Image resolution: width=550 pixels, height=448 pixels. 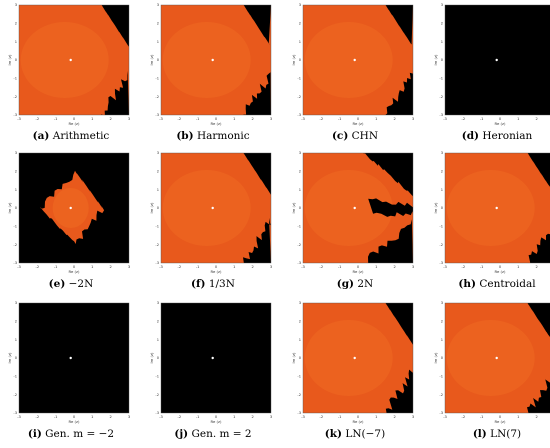 What do you see at coordinates (220, 434) in the screenshot?
I see `panel-name: Gen. m = 2` at bounding box center [220, 434].